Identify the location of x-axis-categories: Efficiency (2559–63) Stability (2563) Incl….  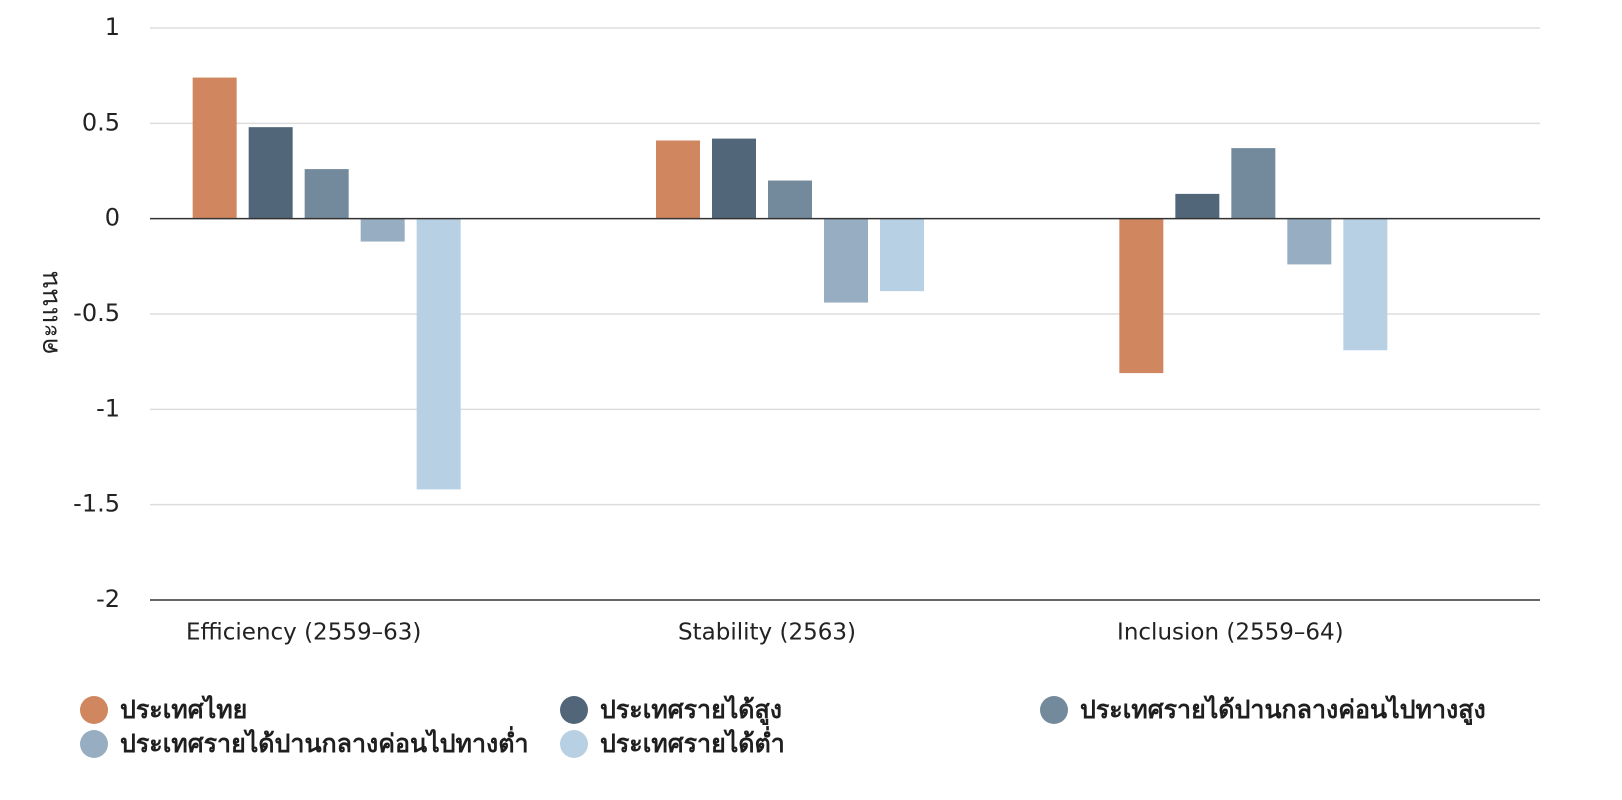
(765, 633).